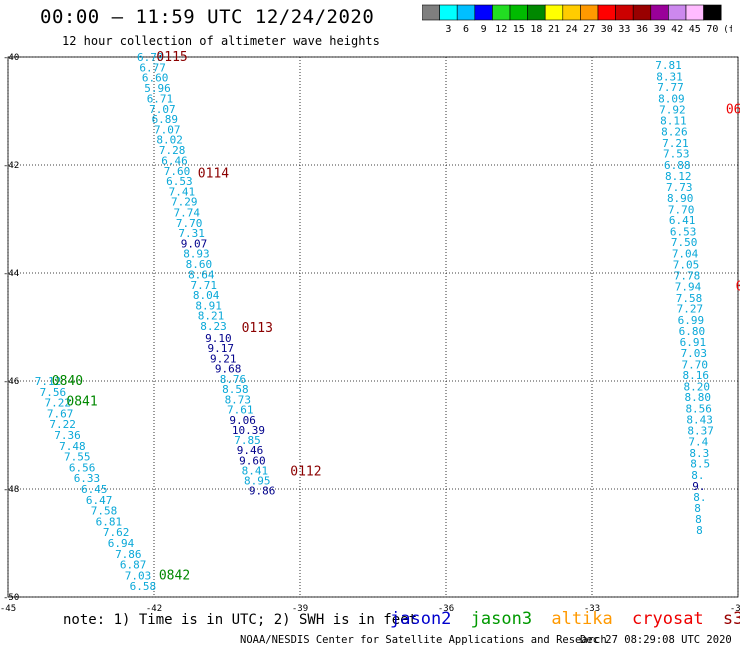 The height and width of the screenshot is (650, 740). What do you see at coordinates (213, 326) in the screenshot?
I see `wave-height-value: 8.23` at bounding box center [213, 326].